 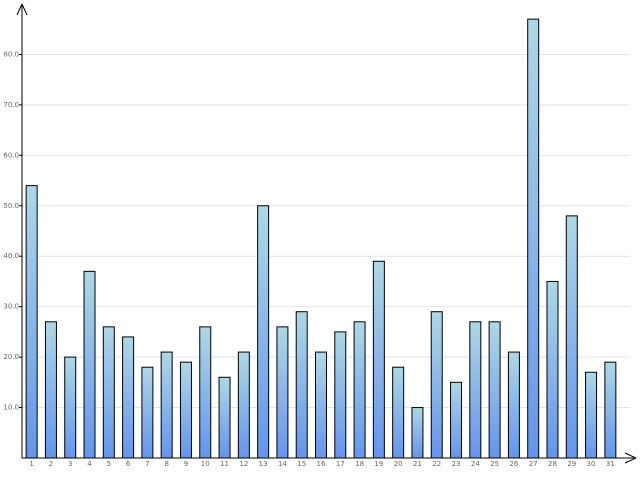 What do you see at coordinates (533, 464) in the screenshot?
I see `x-tick-label: 27` at bounding box center [533, 464].